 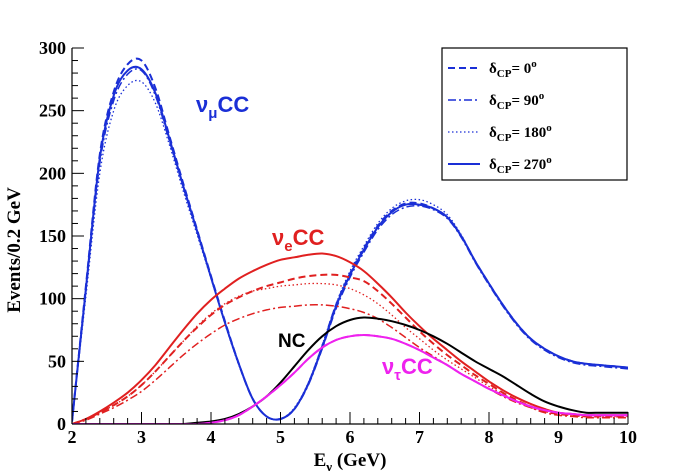 I want to click on legend-label: δCP= 180o, so click(x=520, y=133).